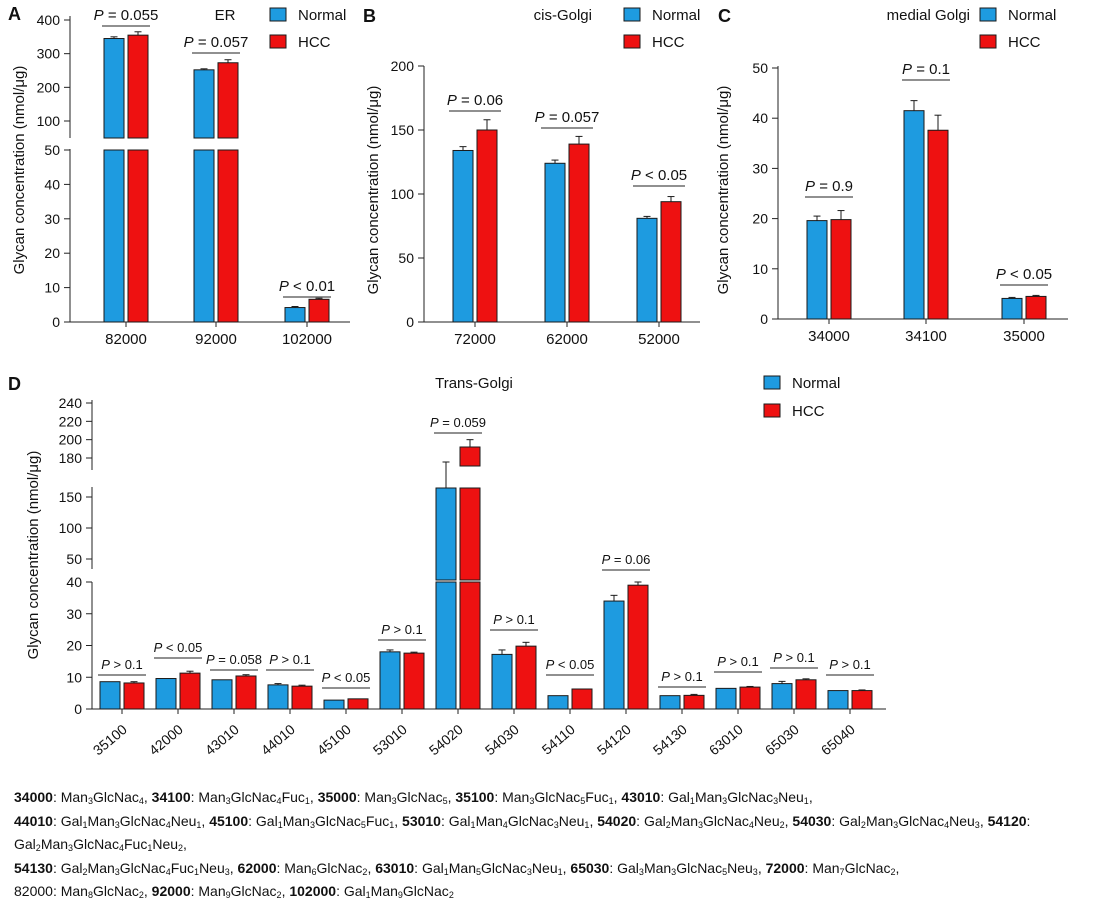 Image resolution: width=1114 pixels, height=904 pixels. What do you see at coordinates (14, 384) in the screenshot?
I see `panel-label-d: D` at bounding box center [14, 384].